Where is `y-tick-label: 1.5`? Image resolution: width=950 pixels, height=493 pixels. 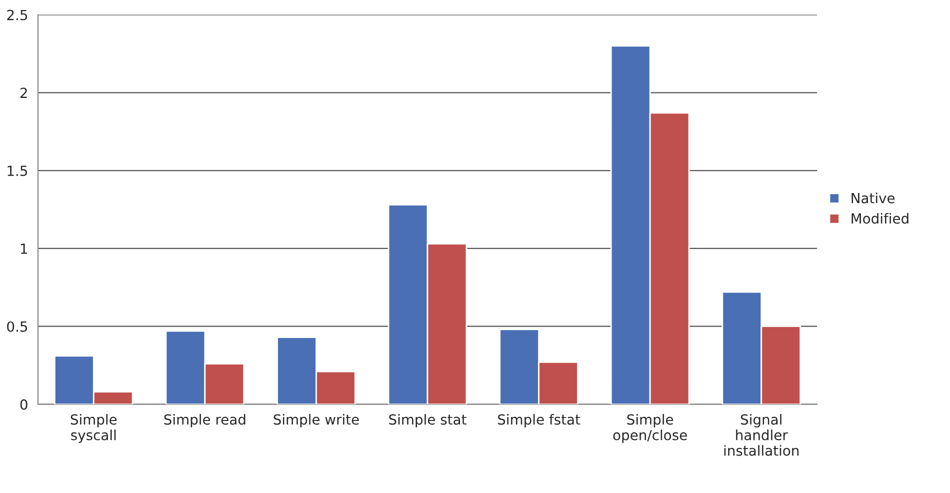
y-tick-label: 1.5 is located at coordinates (18, 171).